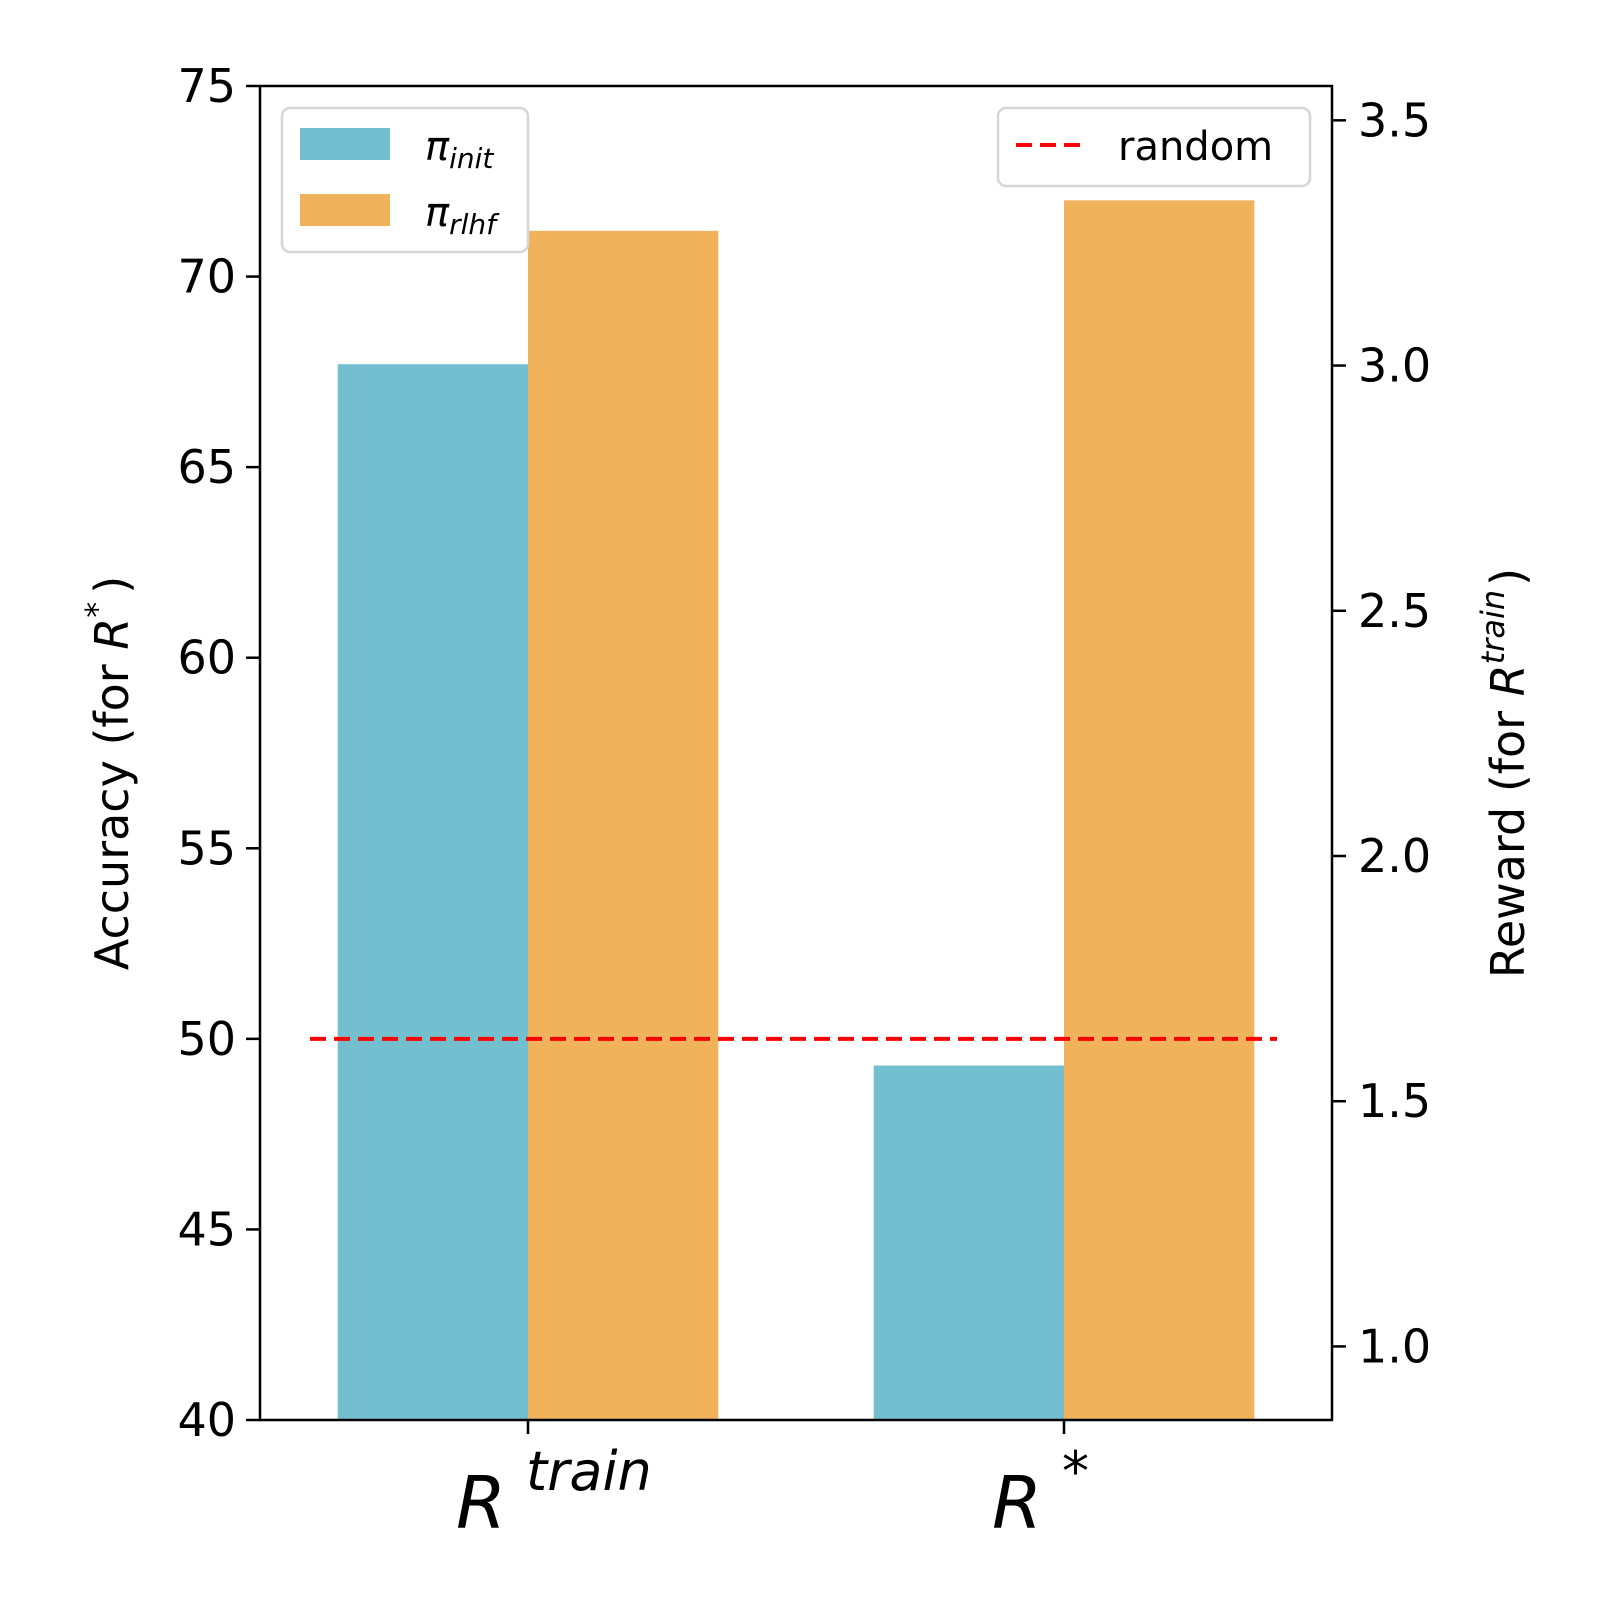 This screenshot has height=1600, width=1600. What do you see at coordinates (206, 467) in the screenshot?
I see `left-tick-label-5: 65` at bounding box center [206, 467].